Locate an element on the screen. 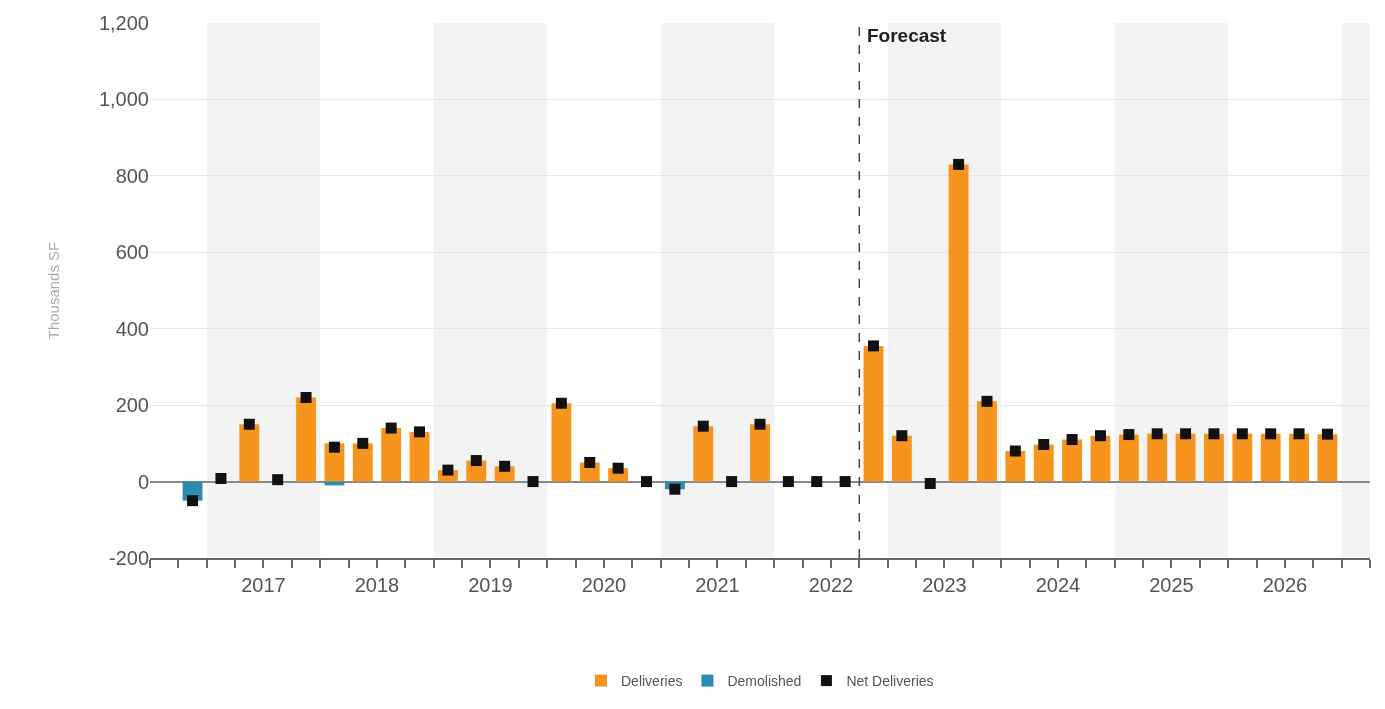 The image size is (1385, 709). x-tick-label: 2018 is located at coordinates (377, 585).